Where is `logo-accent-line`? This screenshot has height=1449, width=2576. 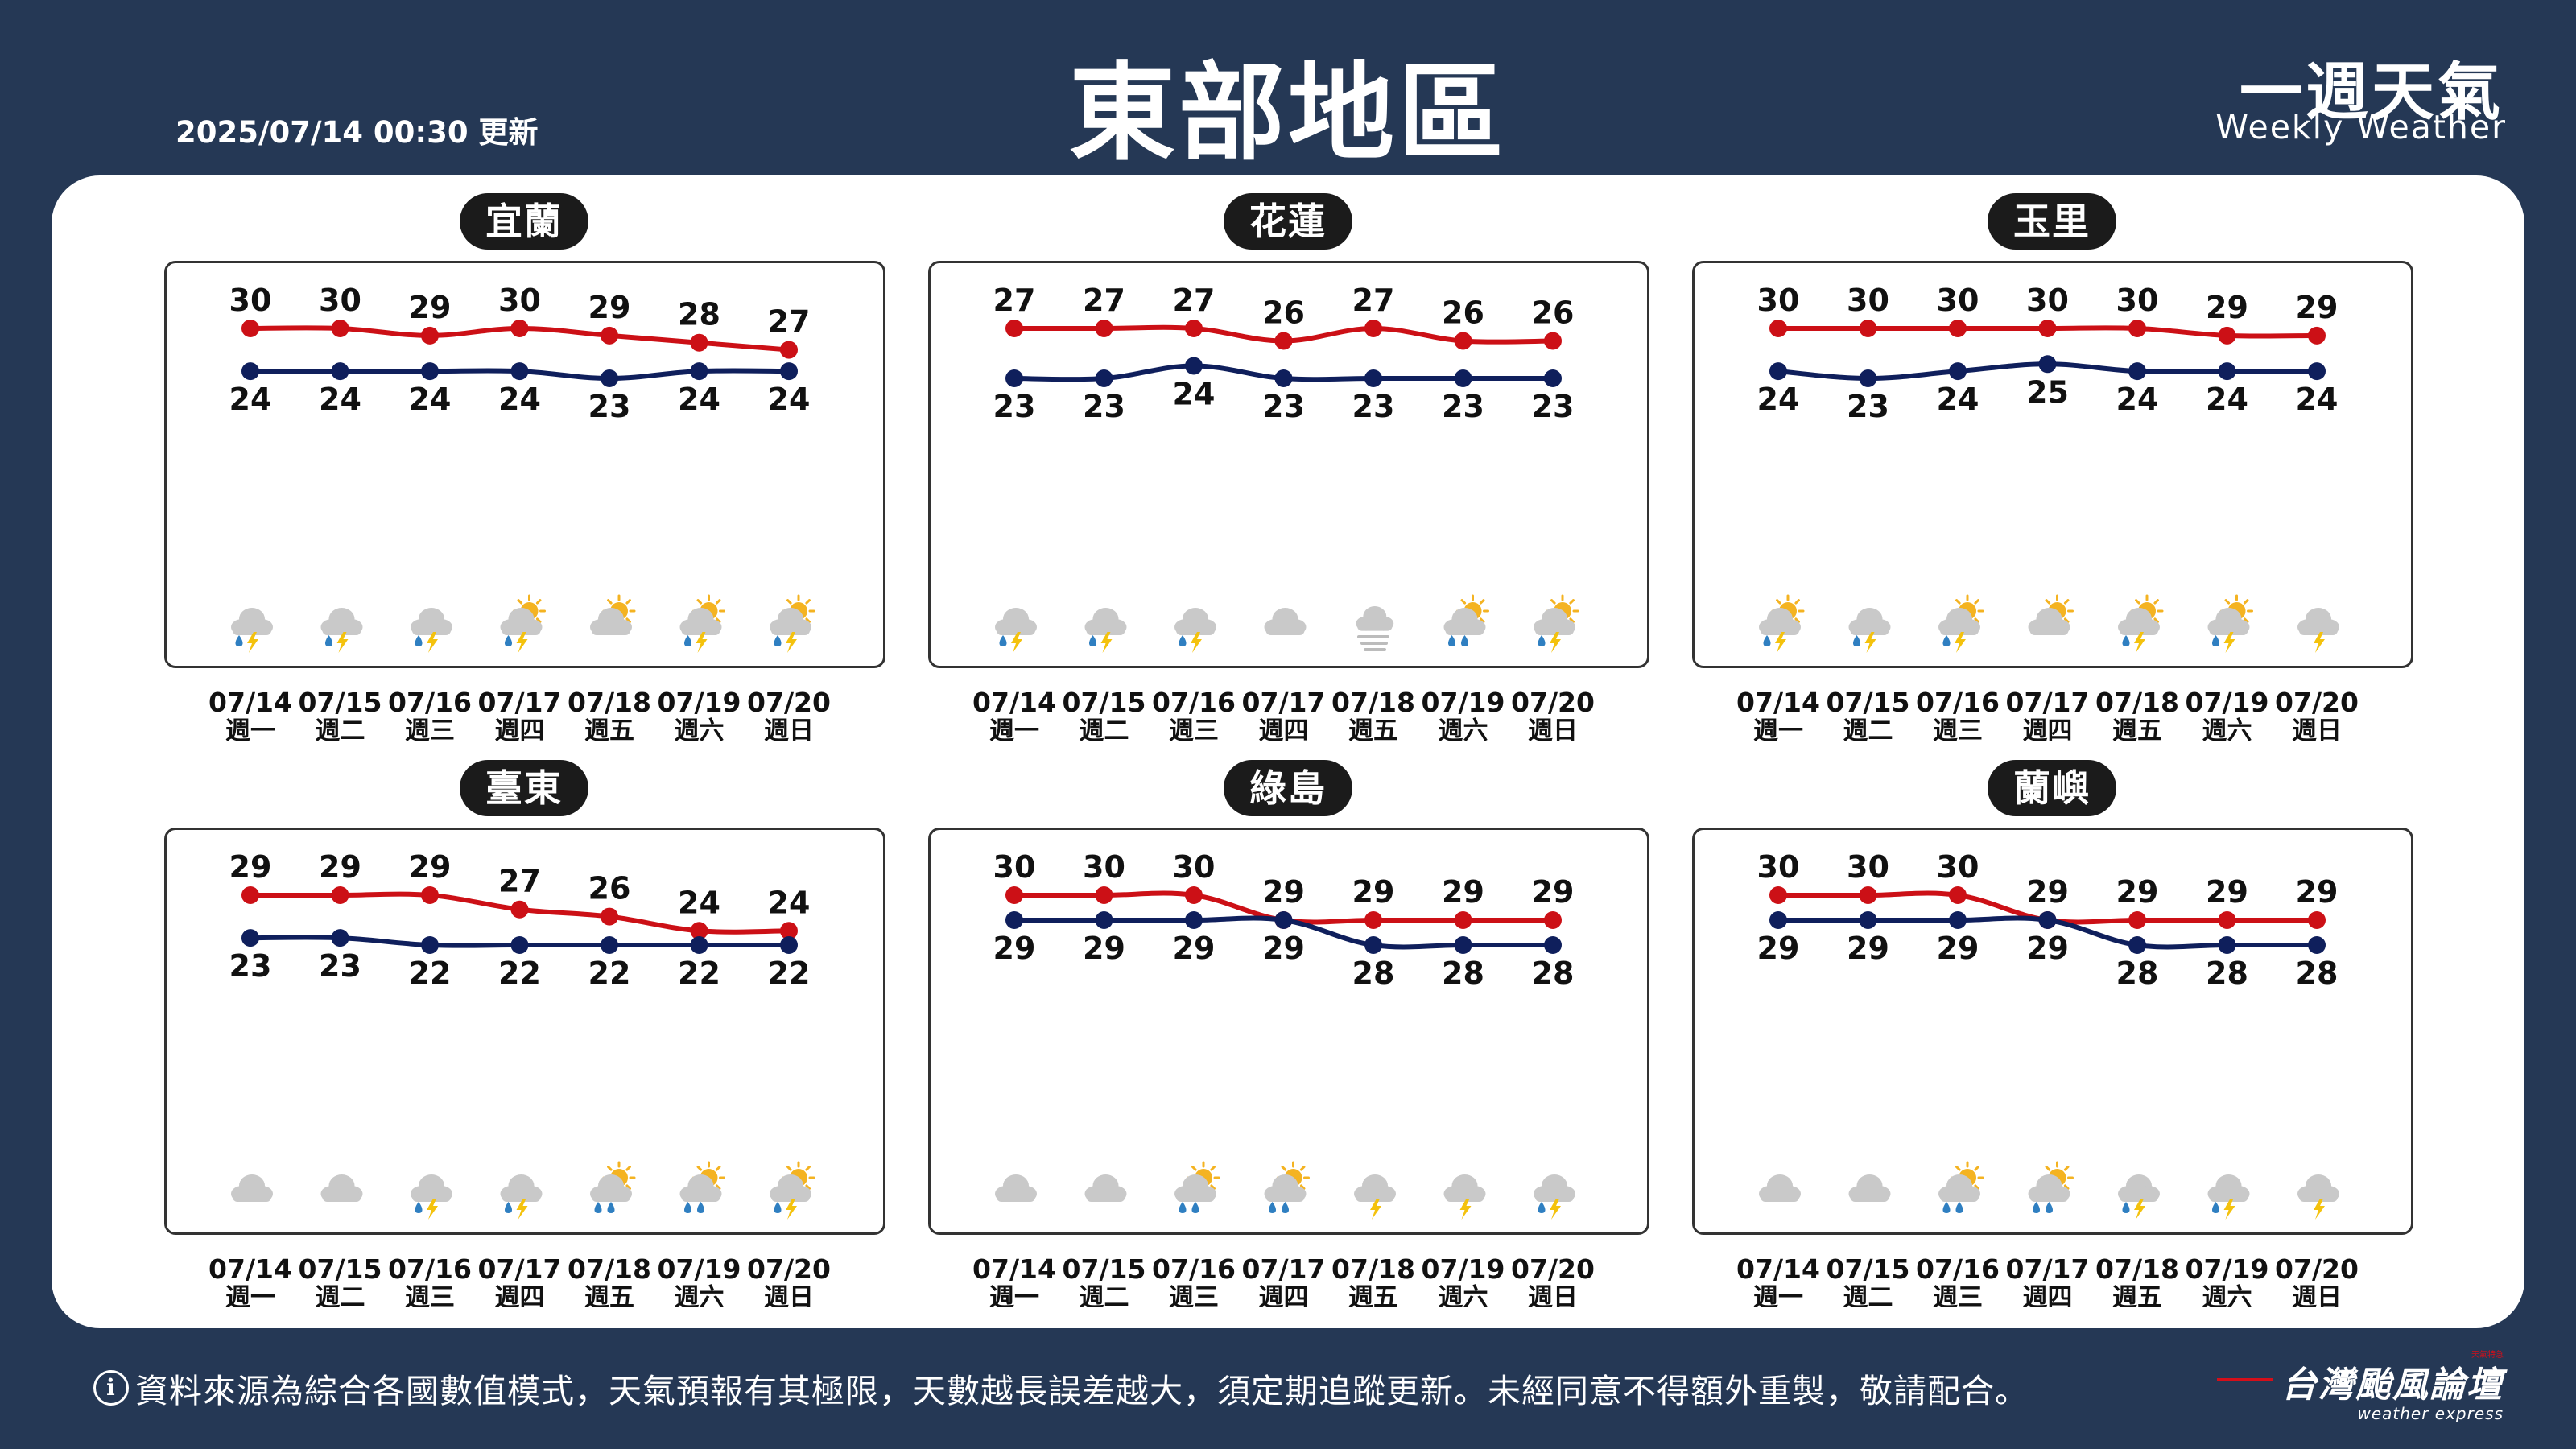 logo-accent-line is located at coordinates (2245, 1379).